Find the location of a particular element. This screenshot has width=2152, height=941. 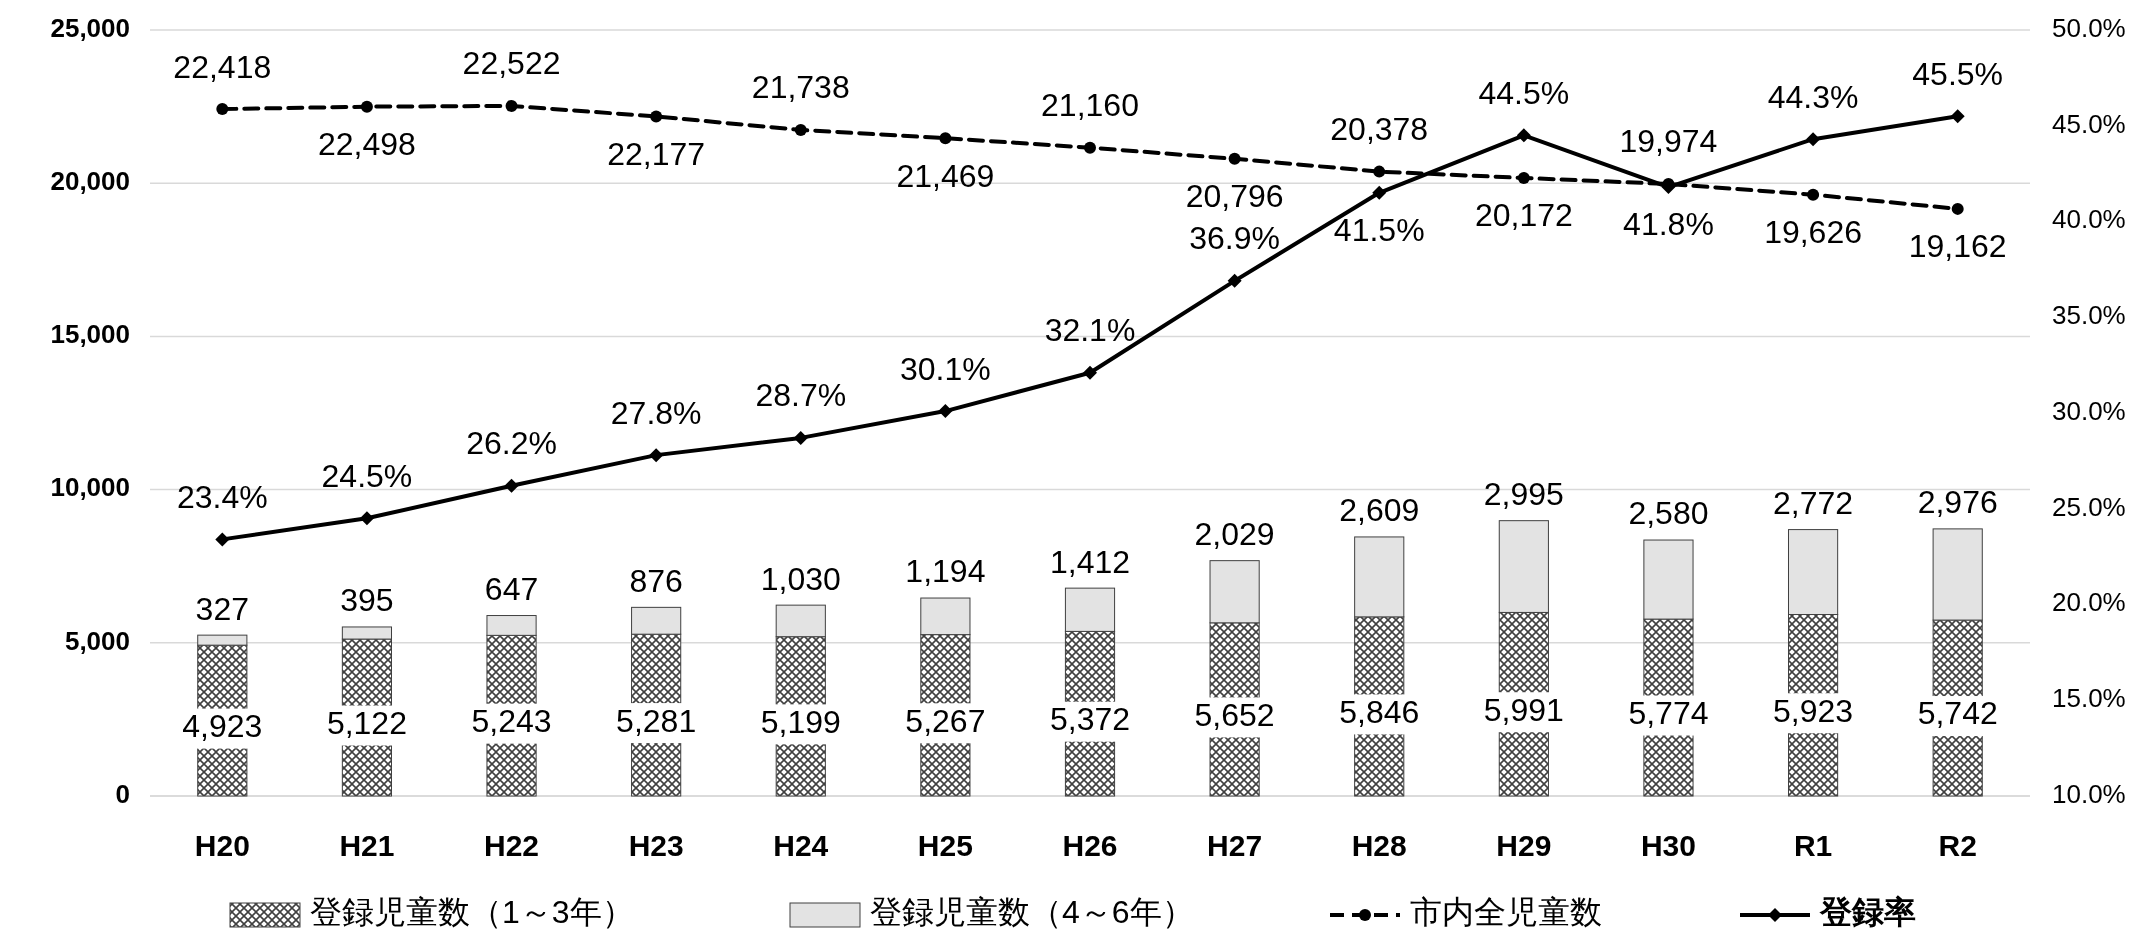

x-tick-label: H22 is located at coordinates (512, 845).